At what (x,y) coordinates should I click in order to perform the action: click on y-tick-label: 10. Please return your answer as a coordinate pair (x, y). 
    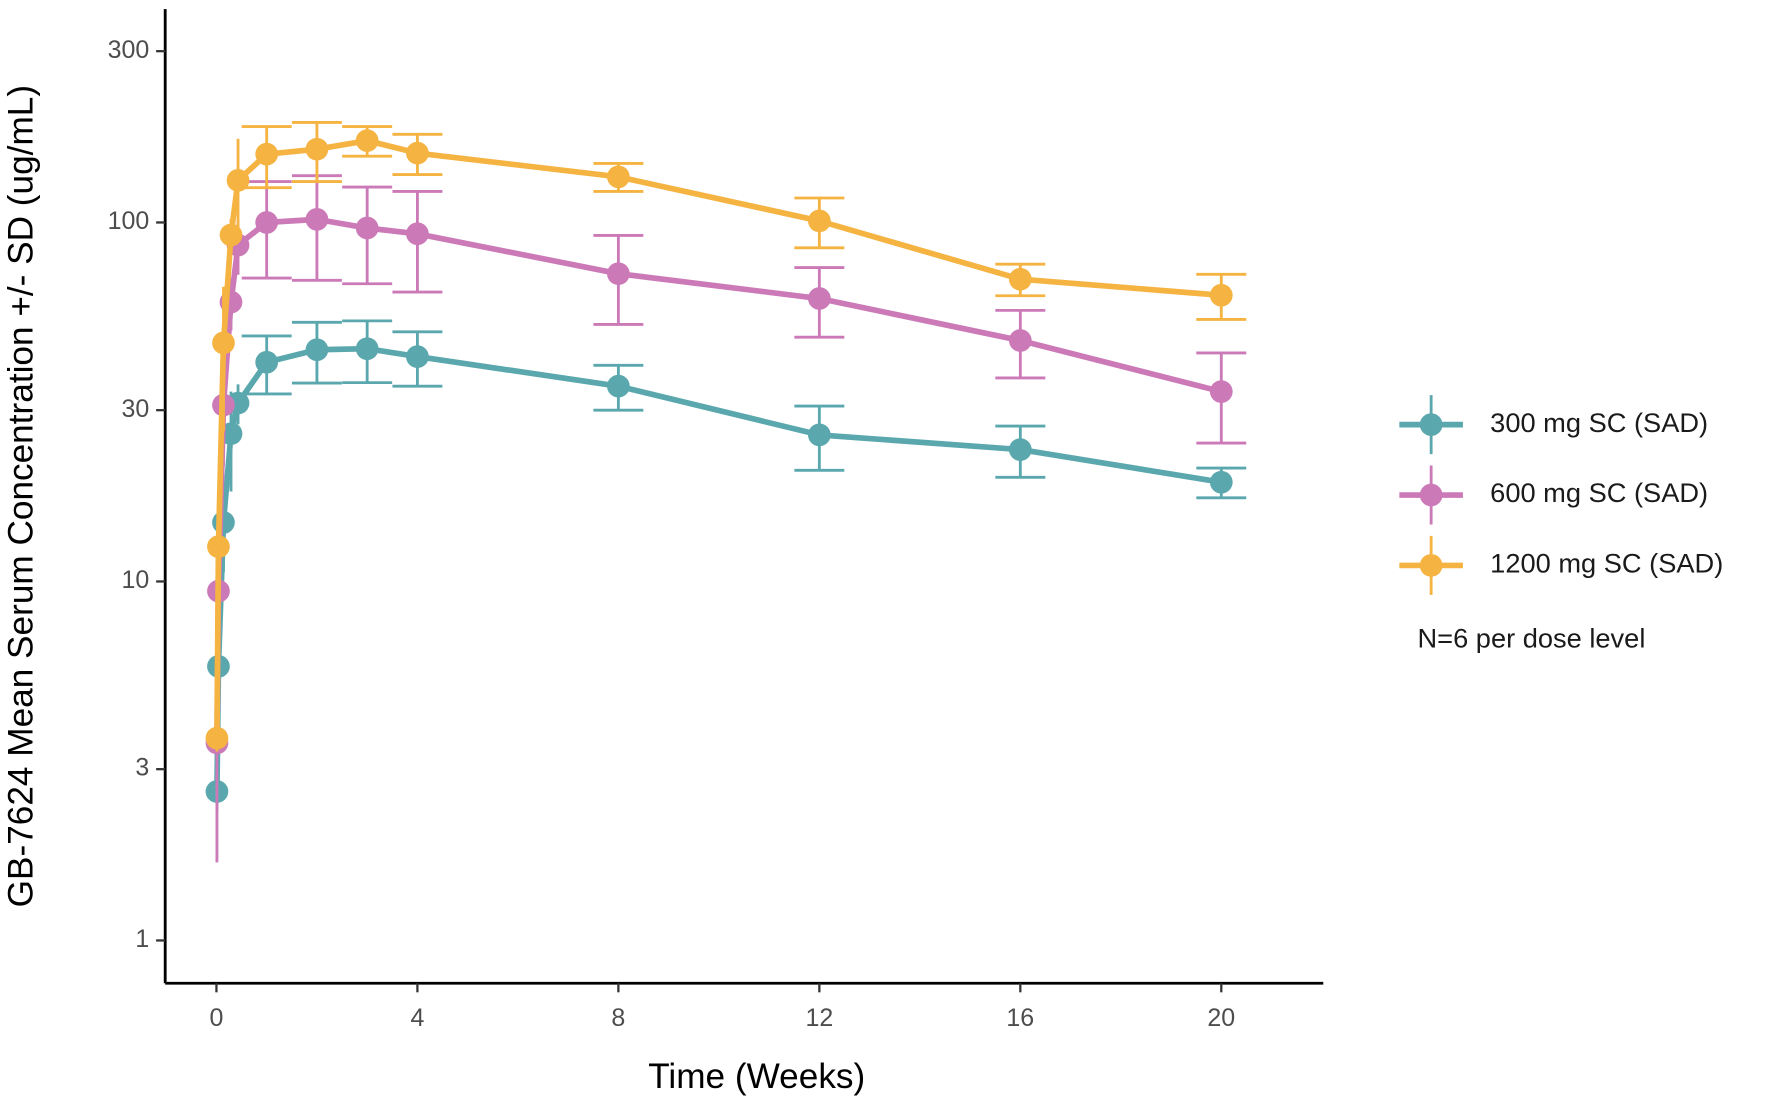
    Looking at the image, I should click on (136, 580).